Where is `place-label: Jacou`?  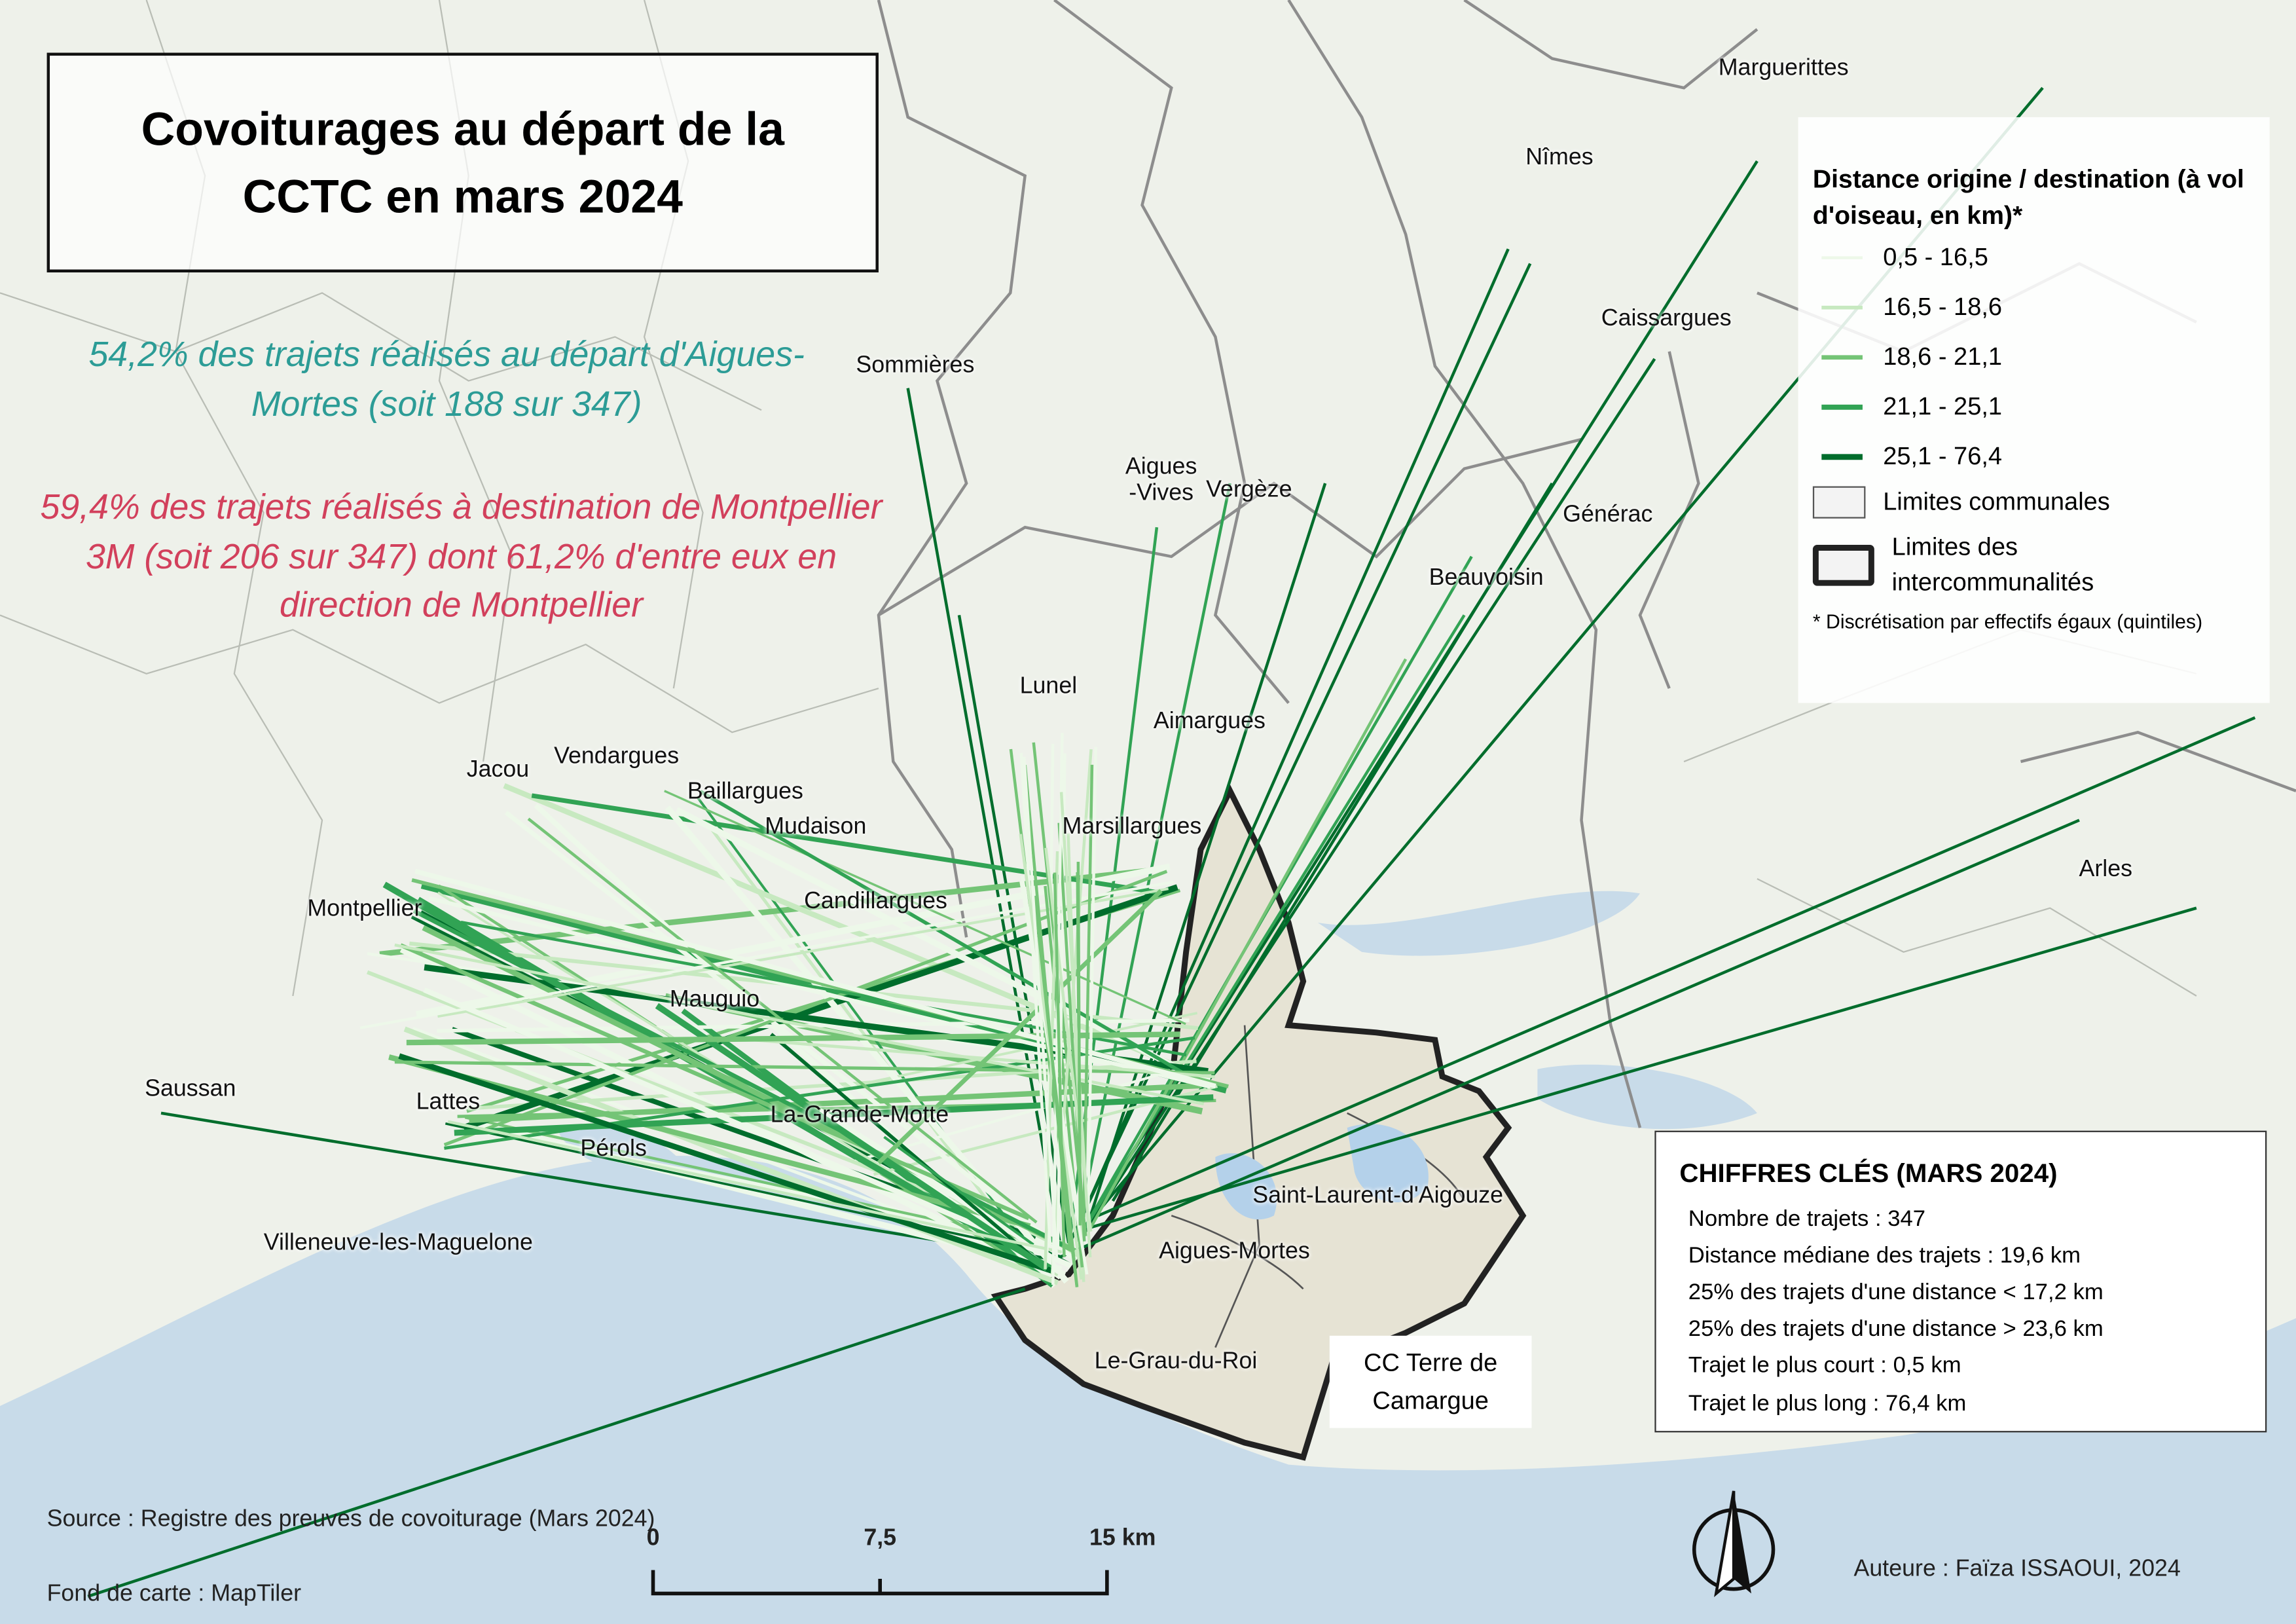 place-label: Jacou is located at coordinates (498, 770).